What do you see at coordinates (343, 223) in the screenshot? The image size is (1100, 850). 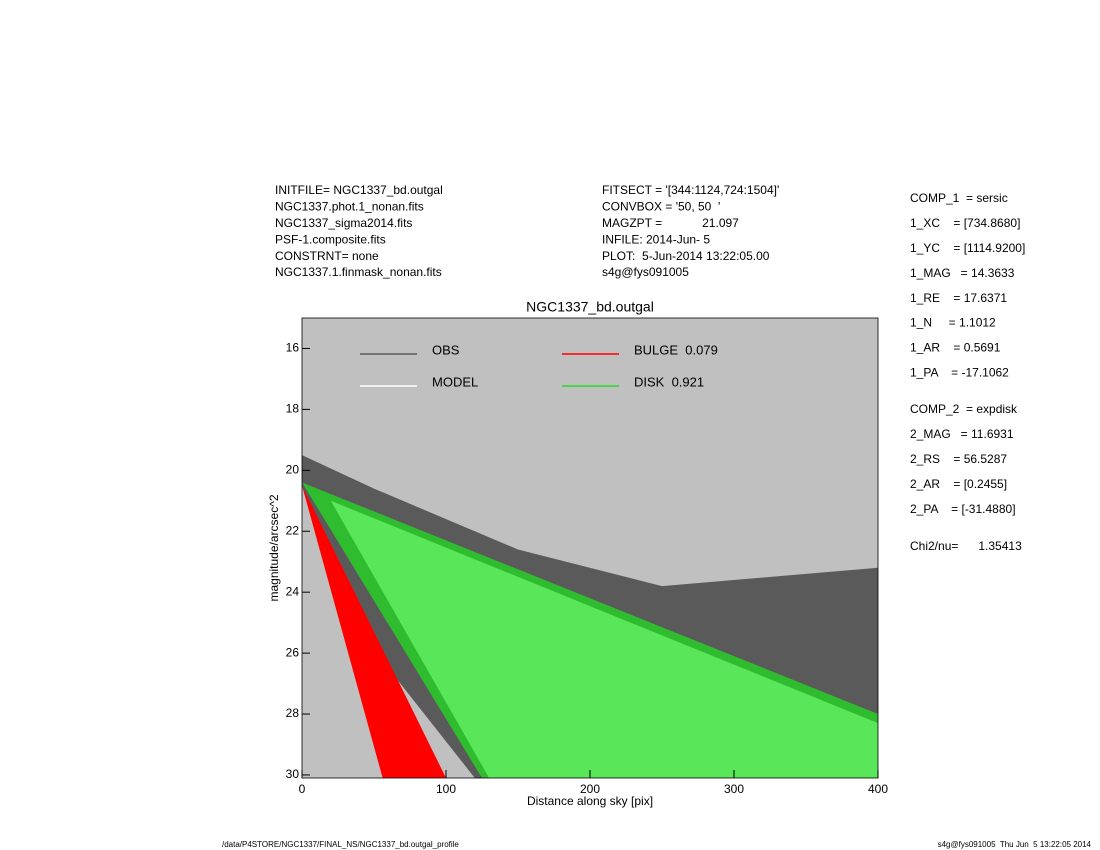 I see `header-line: NGC1337_sigma2014.fits` at bounding box center [343, 223].